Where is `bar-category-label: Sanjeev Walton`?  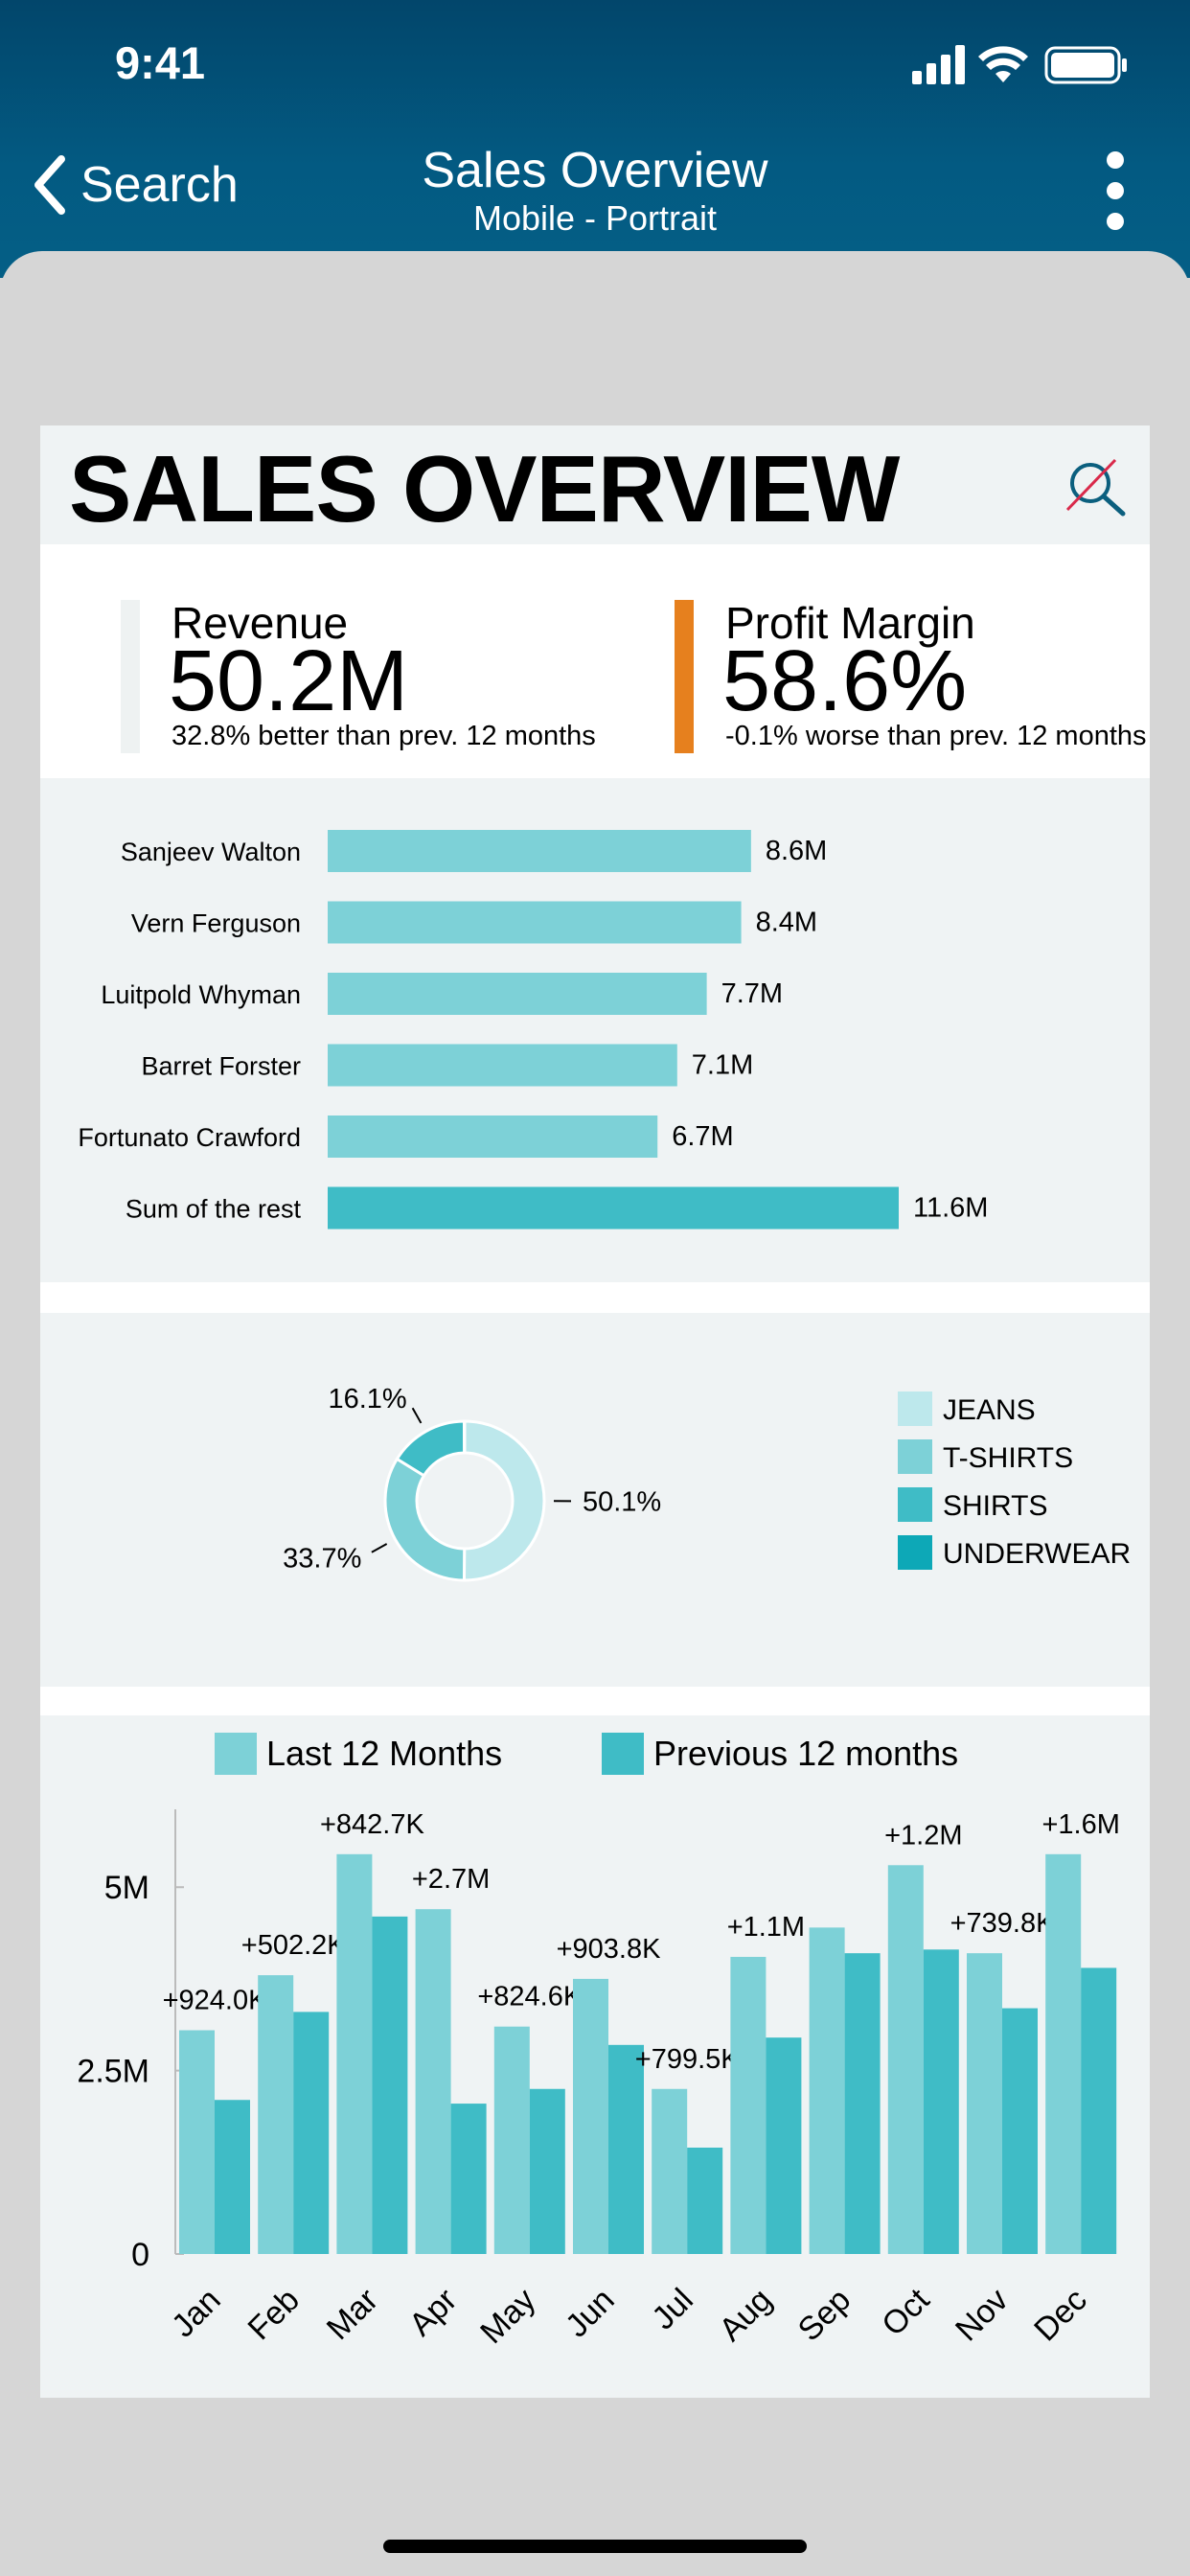
bar-category-label: Sanjeev Walton is located at coordinates (211, 852).